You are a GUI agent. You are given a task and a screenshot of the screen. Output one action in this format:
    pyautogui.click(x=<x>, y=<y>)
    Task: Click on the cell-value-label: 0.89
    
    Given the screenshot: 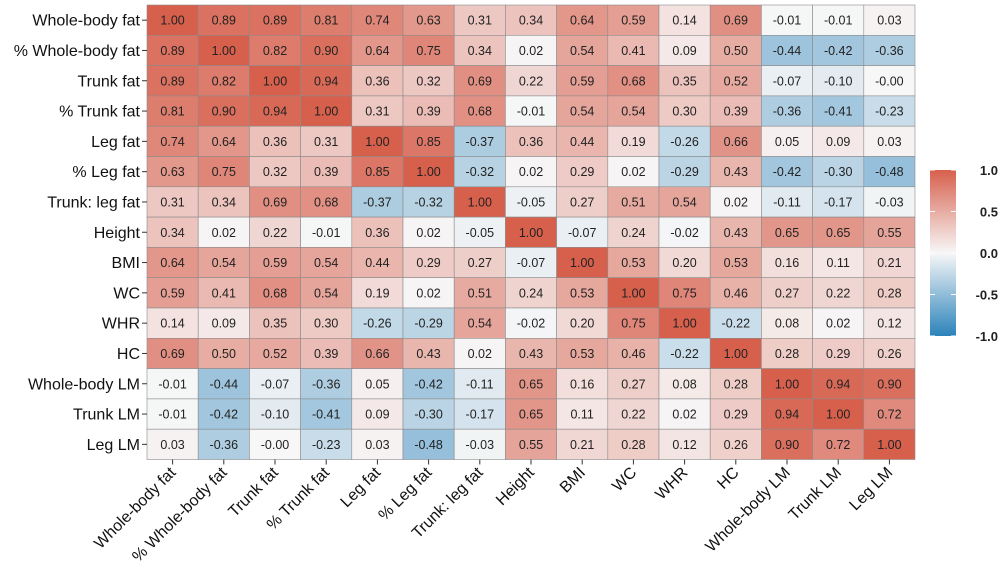 What is the action you would take?
    pyautogui.click(x=172, y=81)
    